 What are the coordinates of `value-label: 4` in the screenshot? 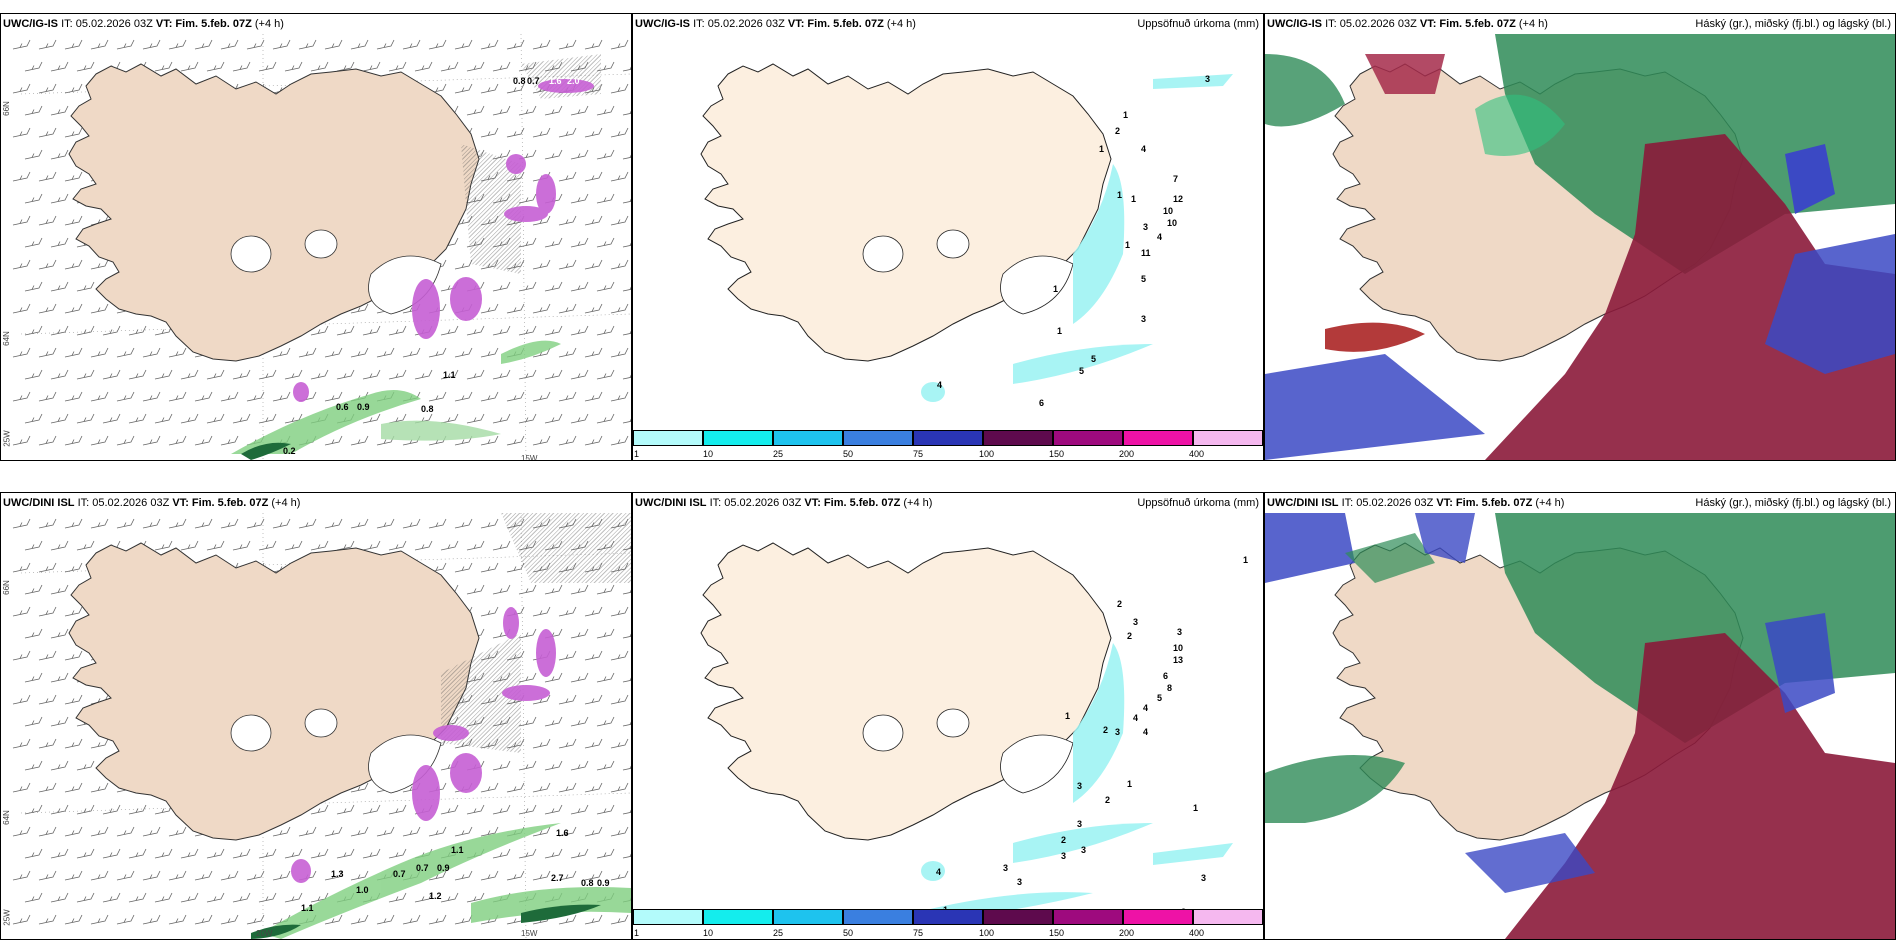 It's located at (1136, 718).